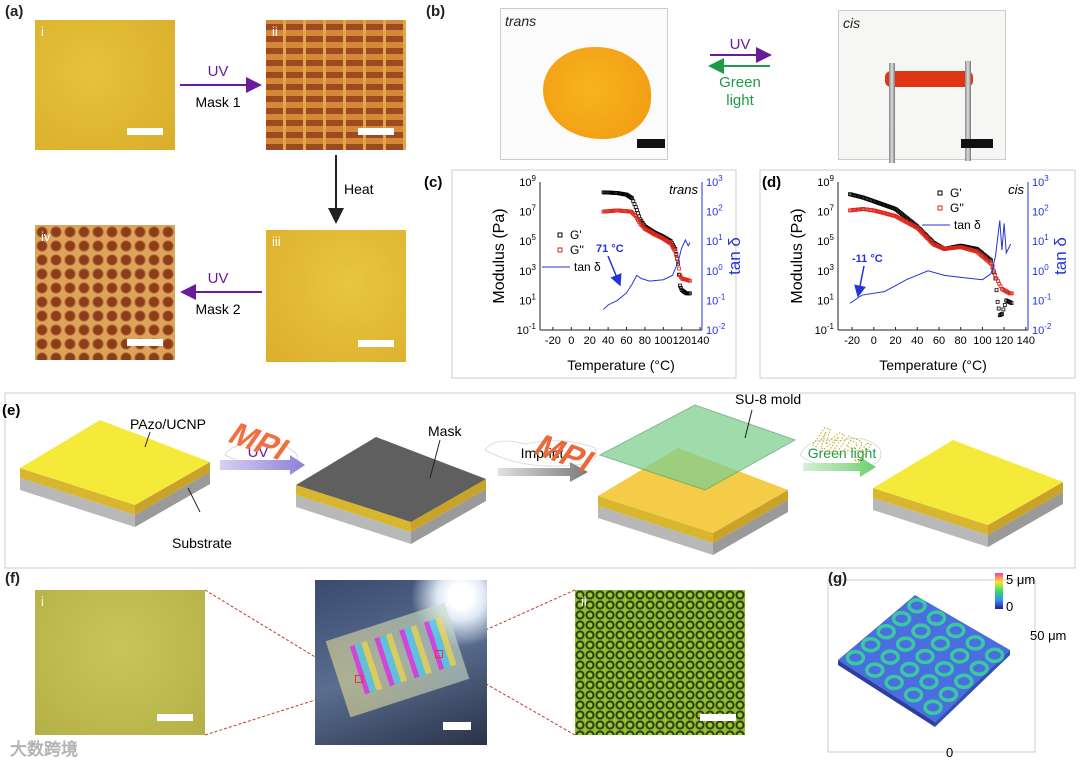 This screenshot has width=1080, height=761. I want to click on y-axis-title: Modulus (Pa), so click(499, 255).